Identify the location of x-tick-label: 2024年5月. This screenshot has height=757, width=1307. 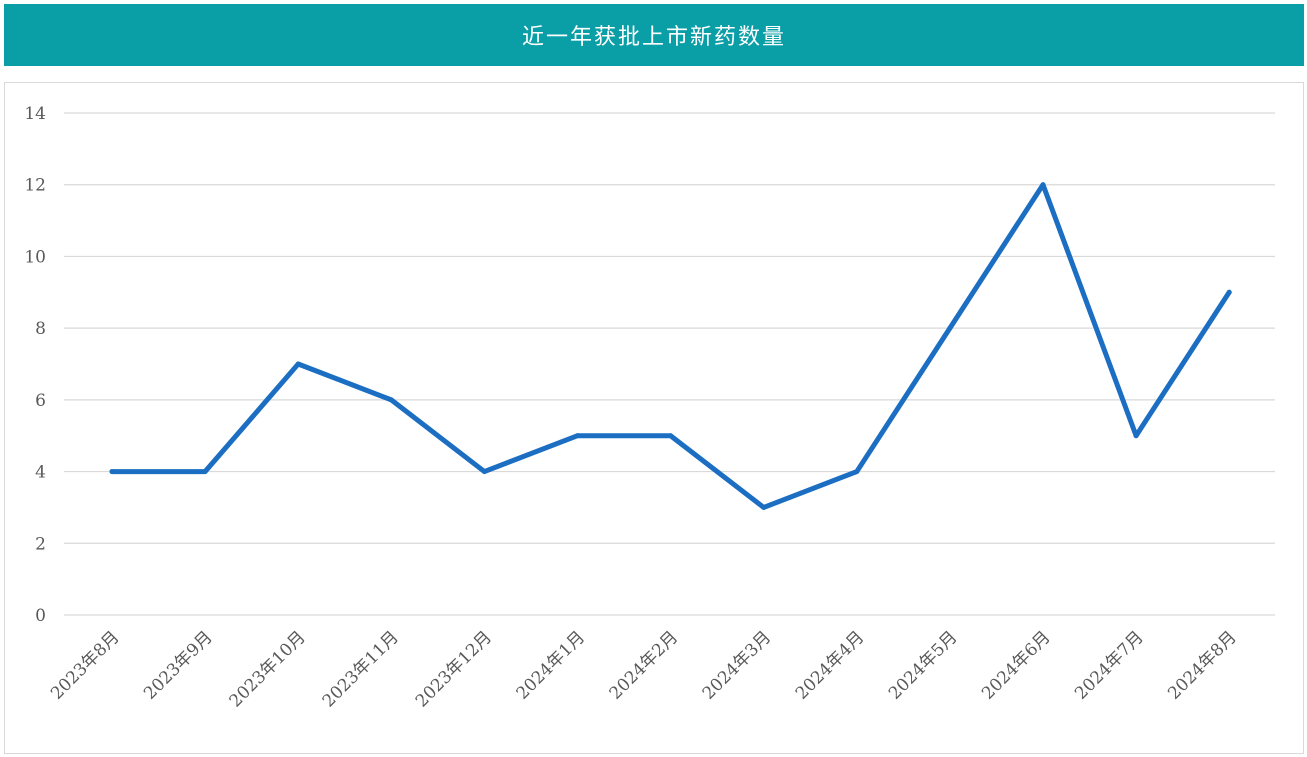
(923, 665).